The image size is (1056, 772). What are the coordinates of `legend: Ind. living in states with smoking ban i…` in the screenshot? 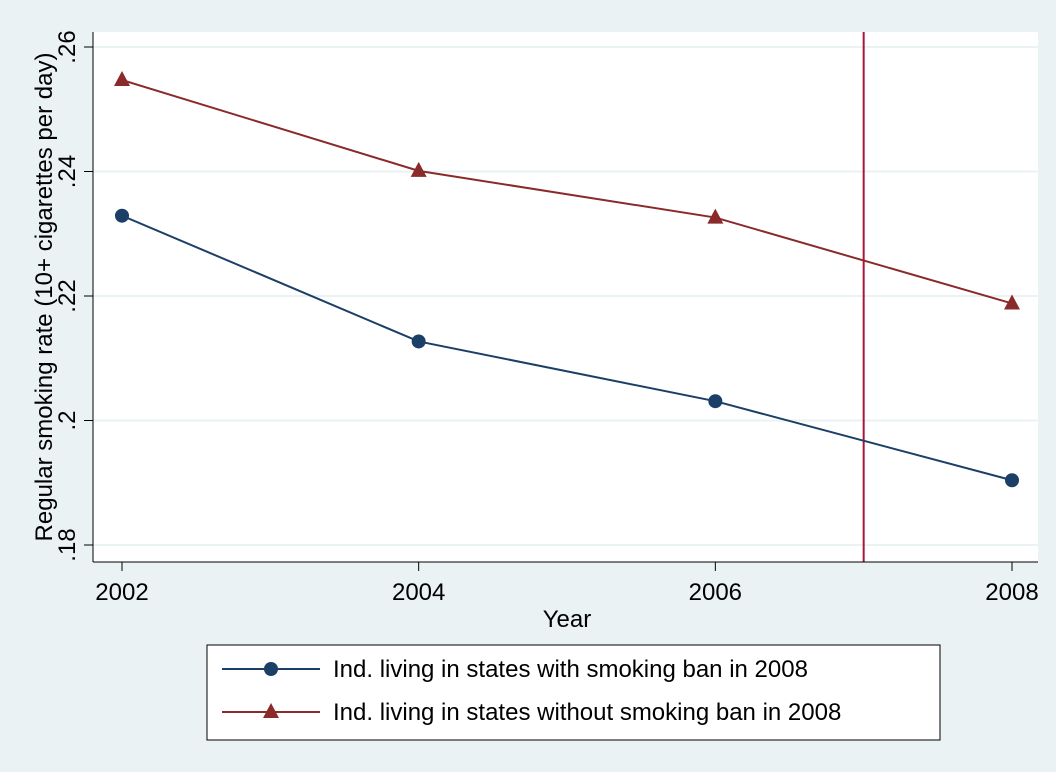 It's located at (573, 692).